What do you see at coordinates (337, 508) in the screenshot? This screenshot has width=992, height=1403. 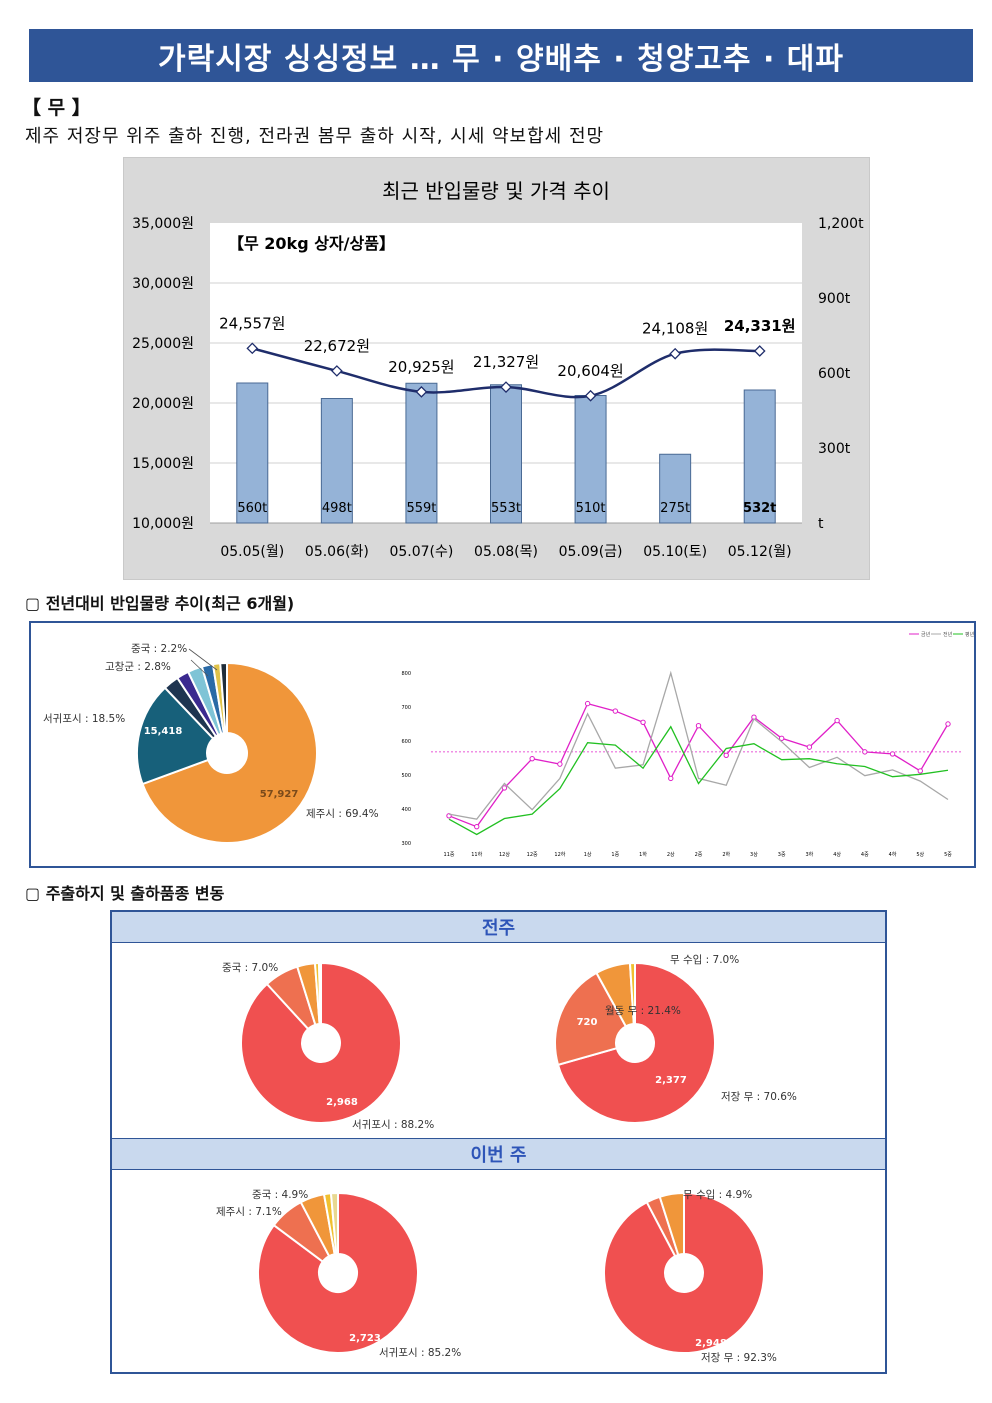 I see `volume-label: 498t` at bounding box center [337, 508].